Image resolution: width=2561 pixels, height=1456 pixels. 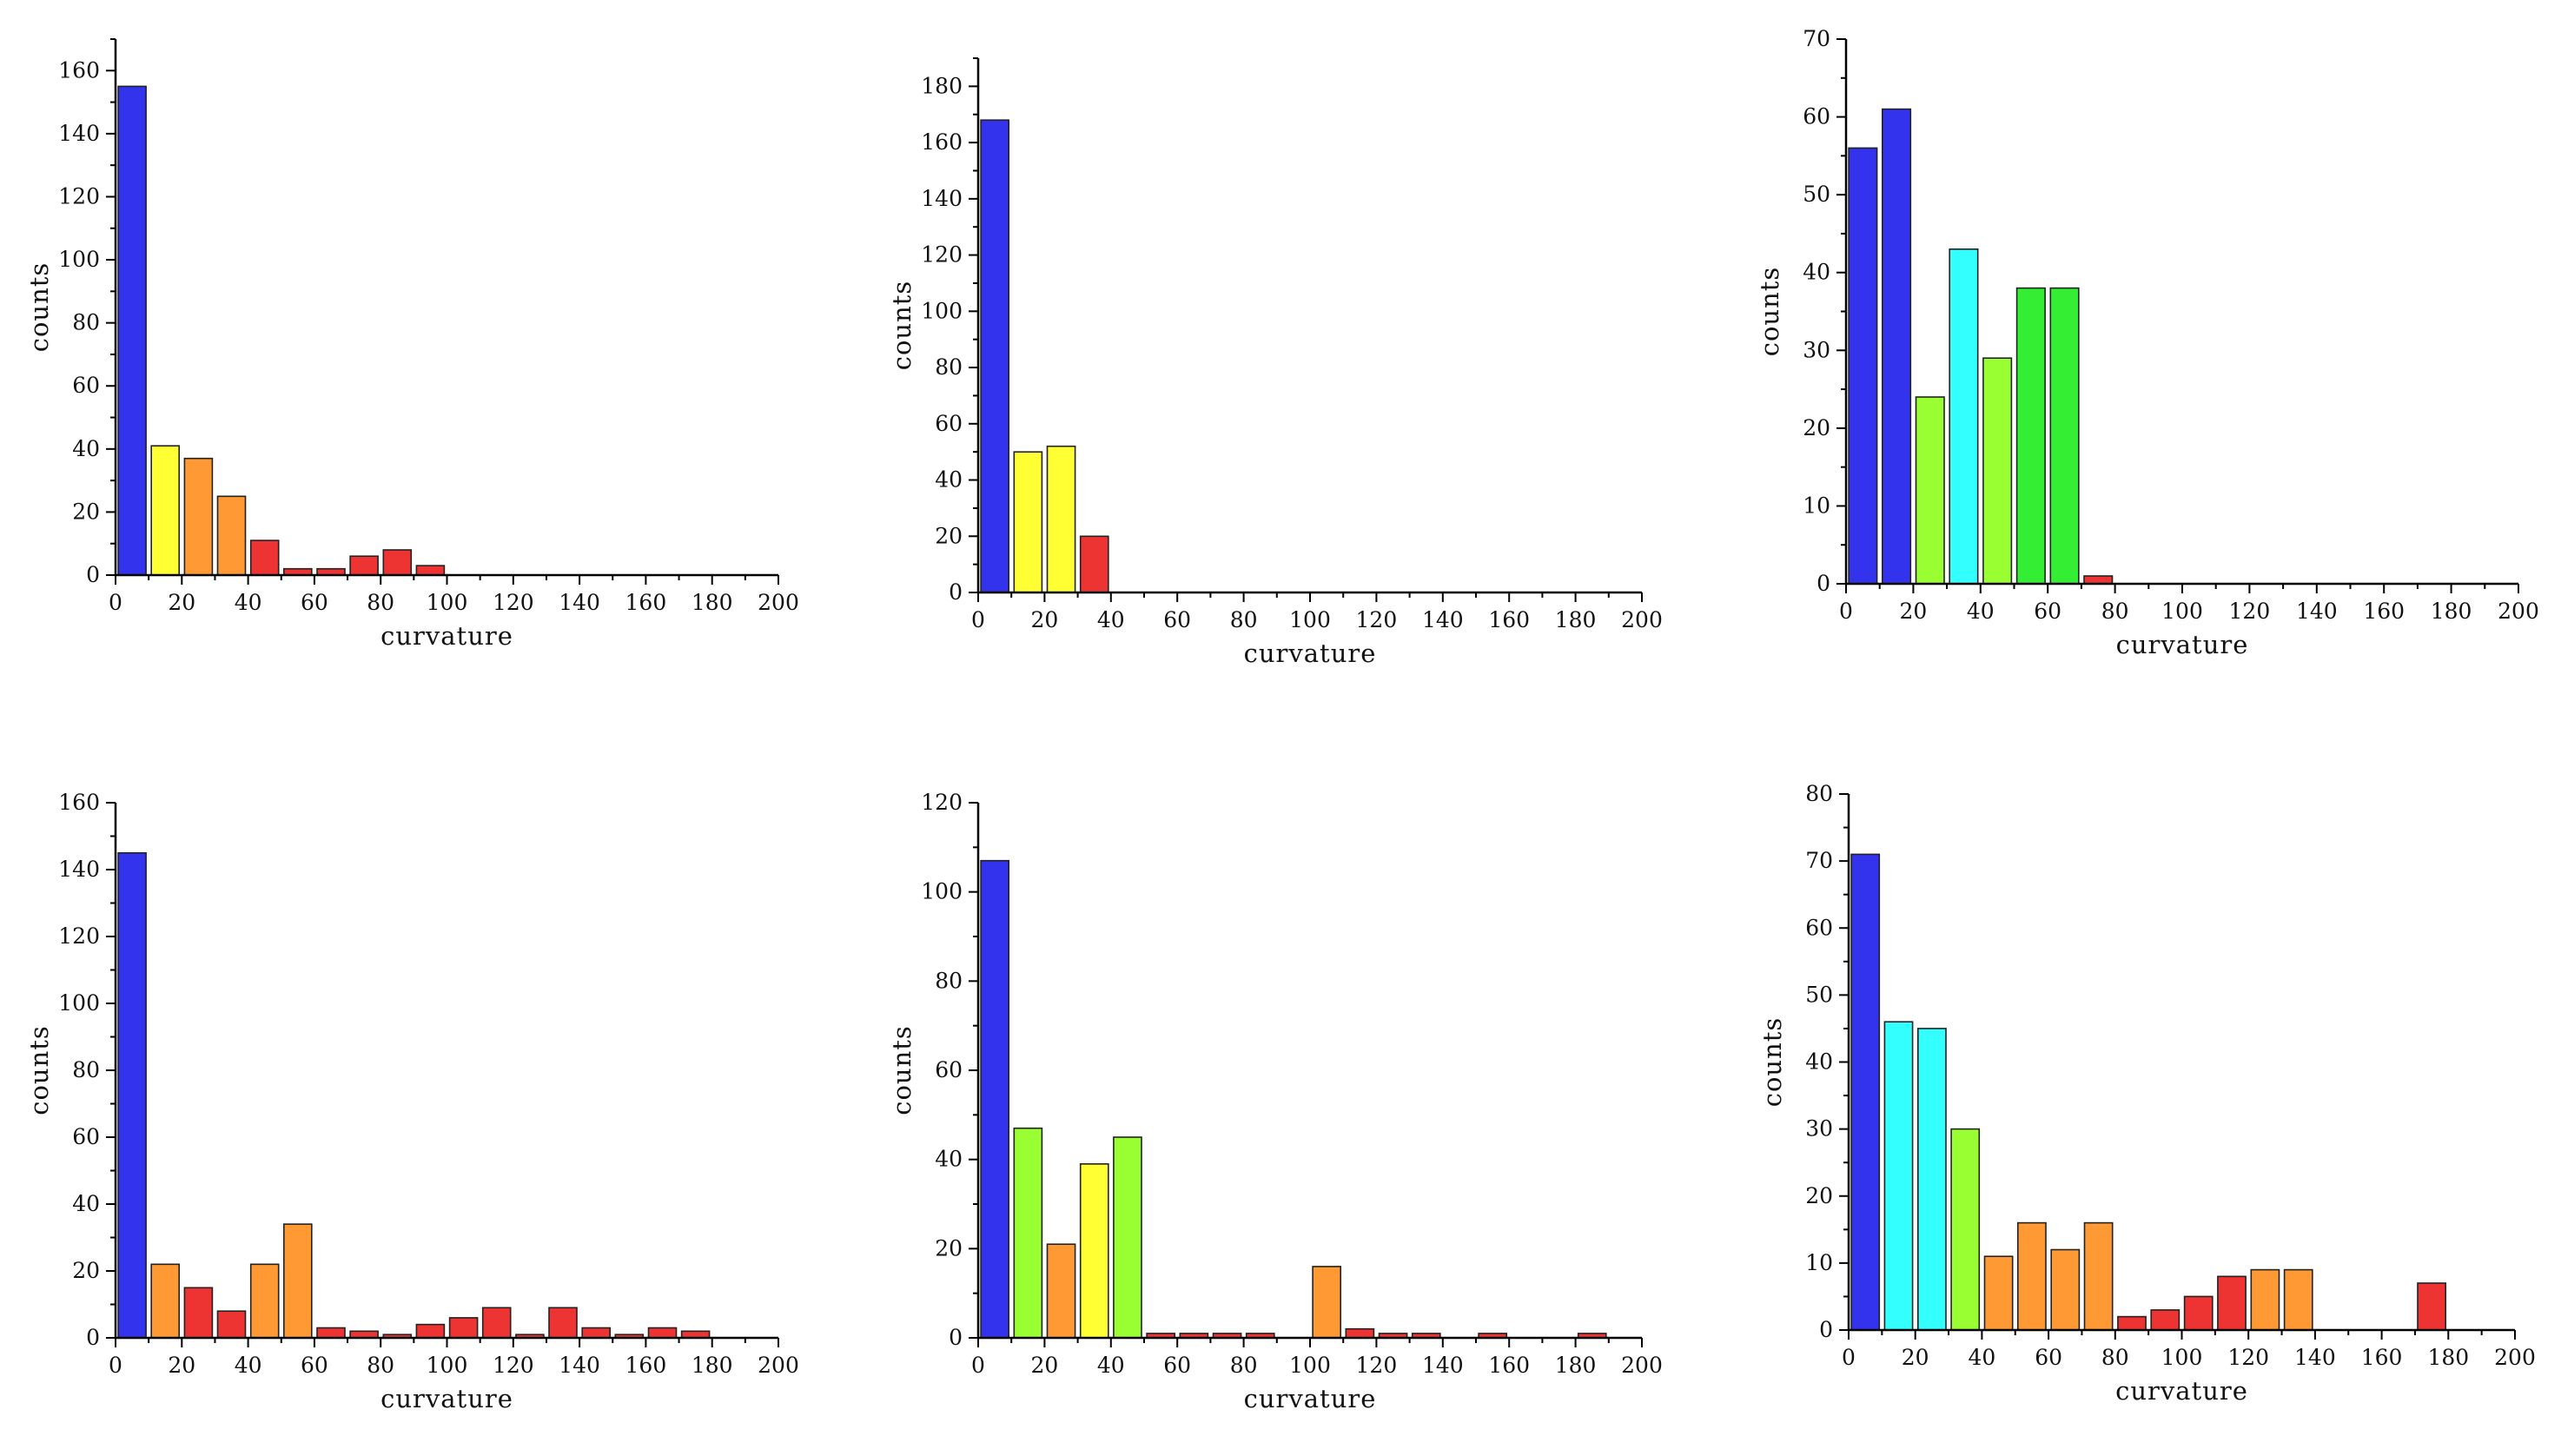 I want to click on x-tick-label: 200, so click(x=2515, y=1357).